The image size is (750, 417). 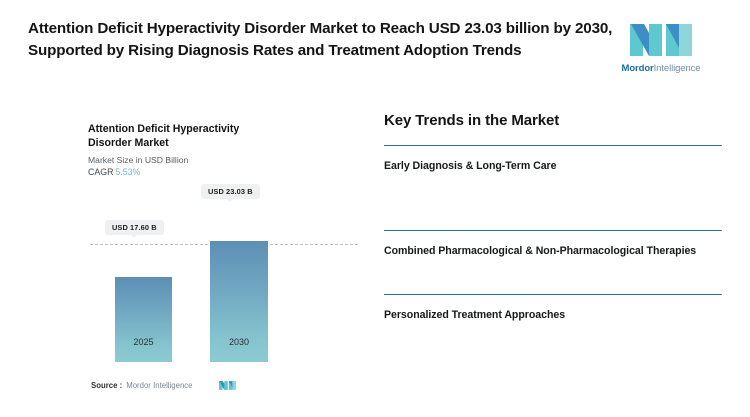 I want to click on chart-source: Source : Mordor Intelligence, so click(x=236, y=385).